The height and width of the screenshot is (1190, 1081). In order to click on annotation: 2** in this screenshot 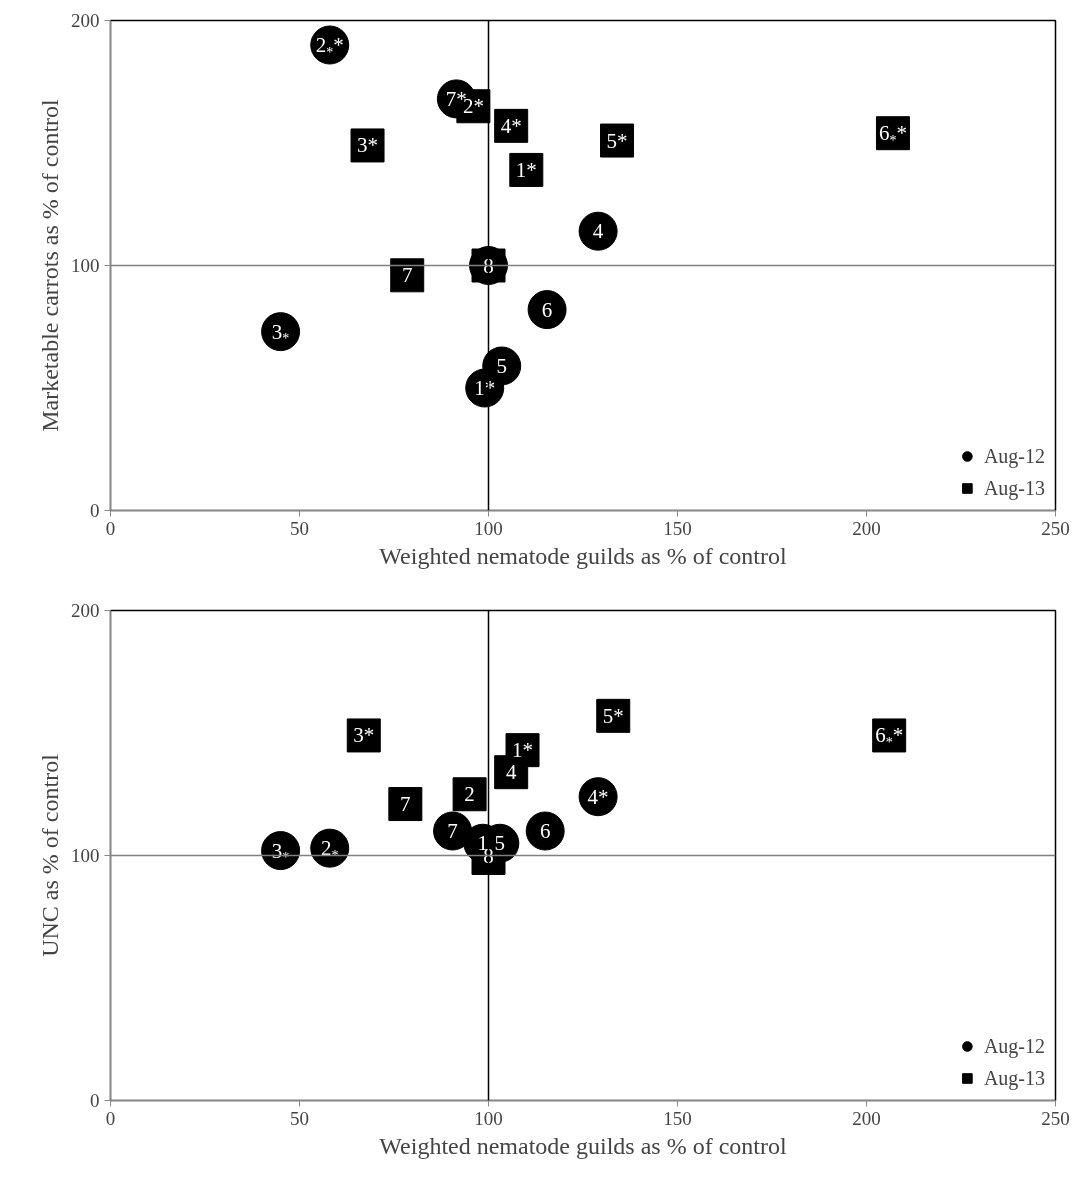, I will do `click(329, 46)`.